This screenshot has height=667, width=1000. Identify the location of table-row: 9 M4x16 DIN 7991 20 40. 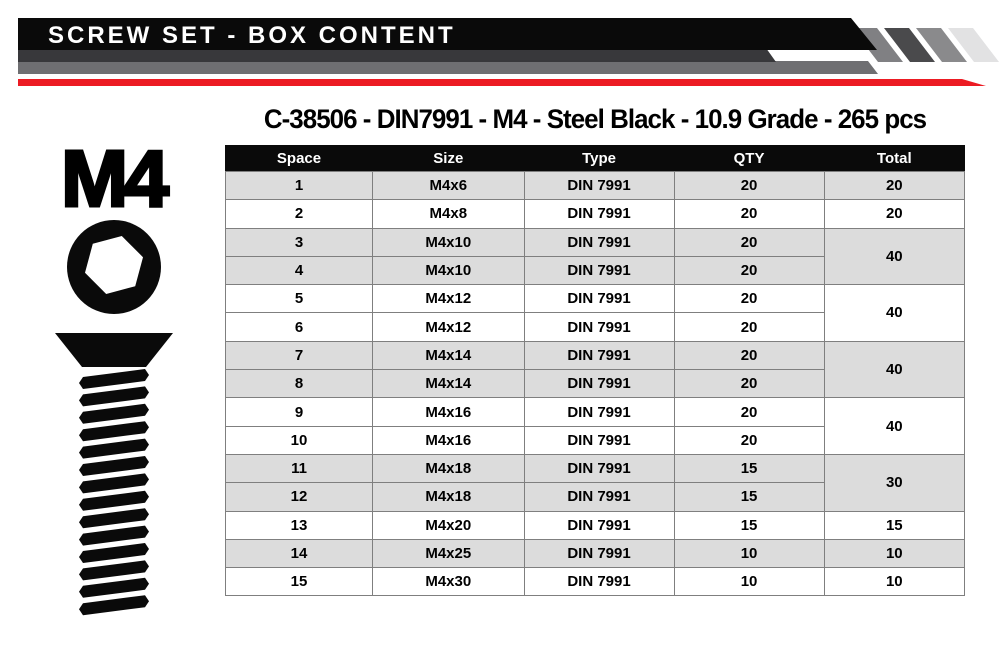
(595, 426).